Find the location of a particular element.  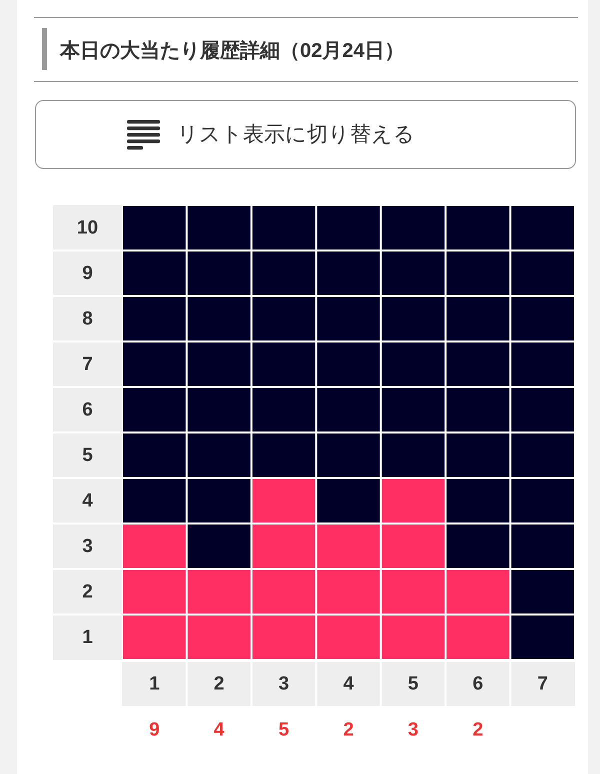

y-tick-label: 7 is located at coordinates (87, 364).